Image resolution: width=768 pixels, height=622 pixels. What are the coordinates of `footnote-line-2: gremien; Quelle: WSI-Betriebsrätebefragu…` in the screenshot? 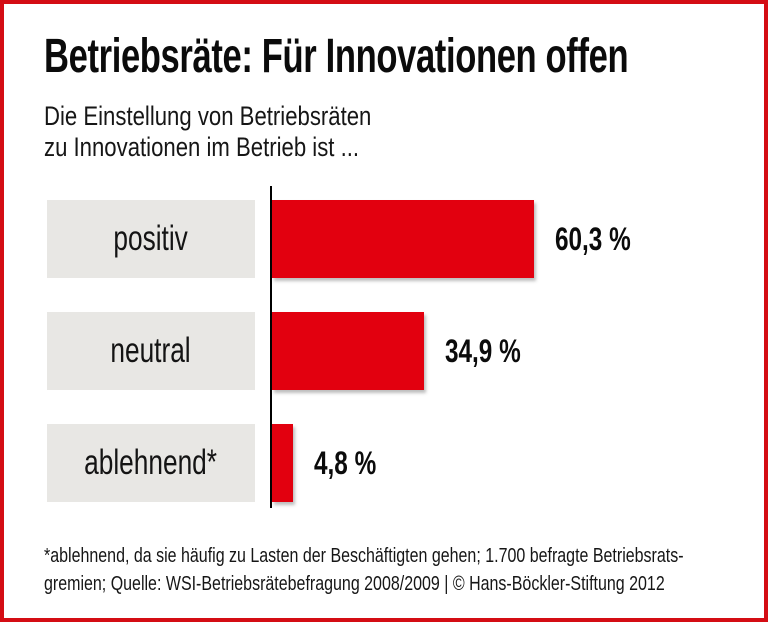 It's located at (354, 584).